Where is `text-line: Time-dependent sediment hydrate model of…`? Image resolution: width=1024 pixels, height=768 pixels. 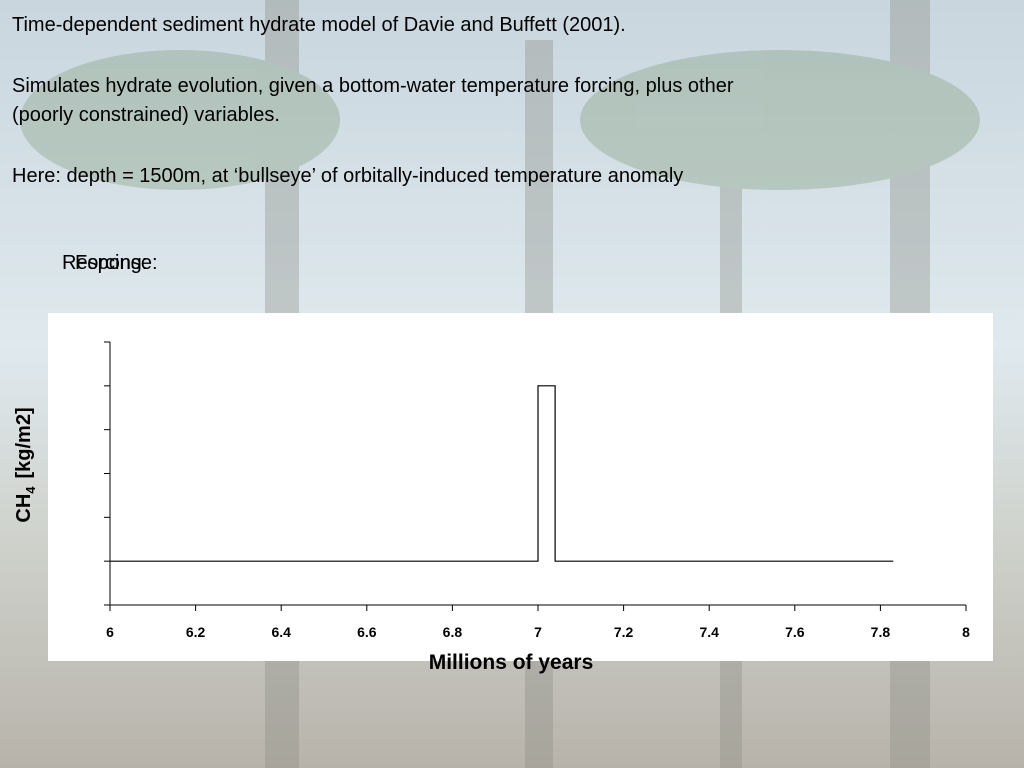
text-line: Time-dependent sediment hydrate model of… is located at coordinates (319, 25).